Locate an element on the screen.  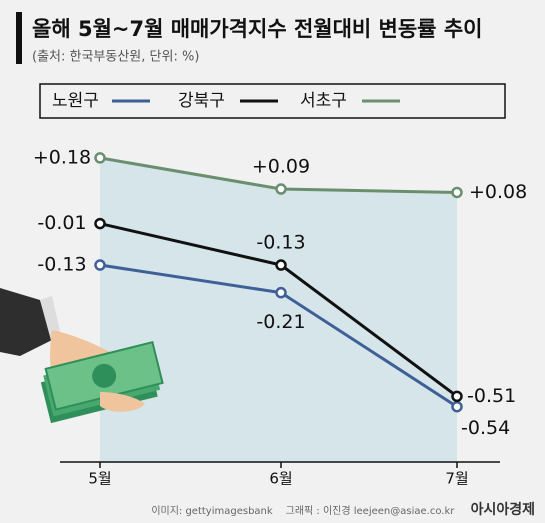
legend-box is located at coordinates (272, 101).